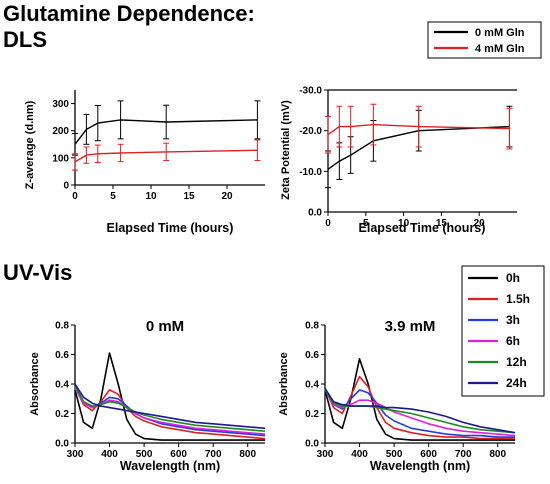  I want to click on x-tick-label-z-average: 15, so click(189, 196).